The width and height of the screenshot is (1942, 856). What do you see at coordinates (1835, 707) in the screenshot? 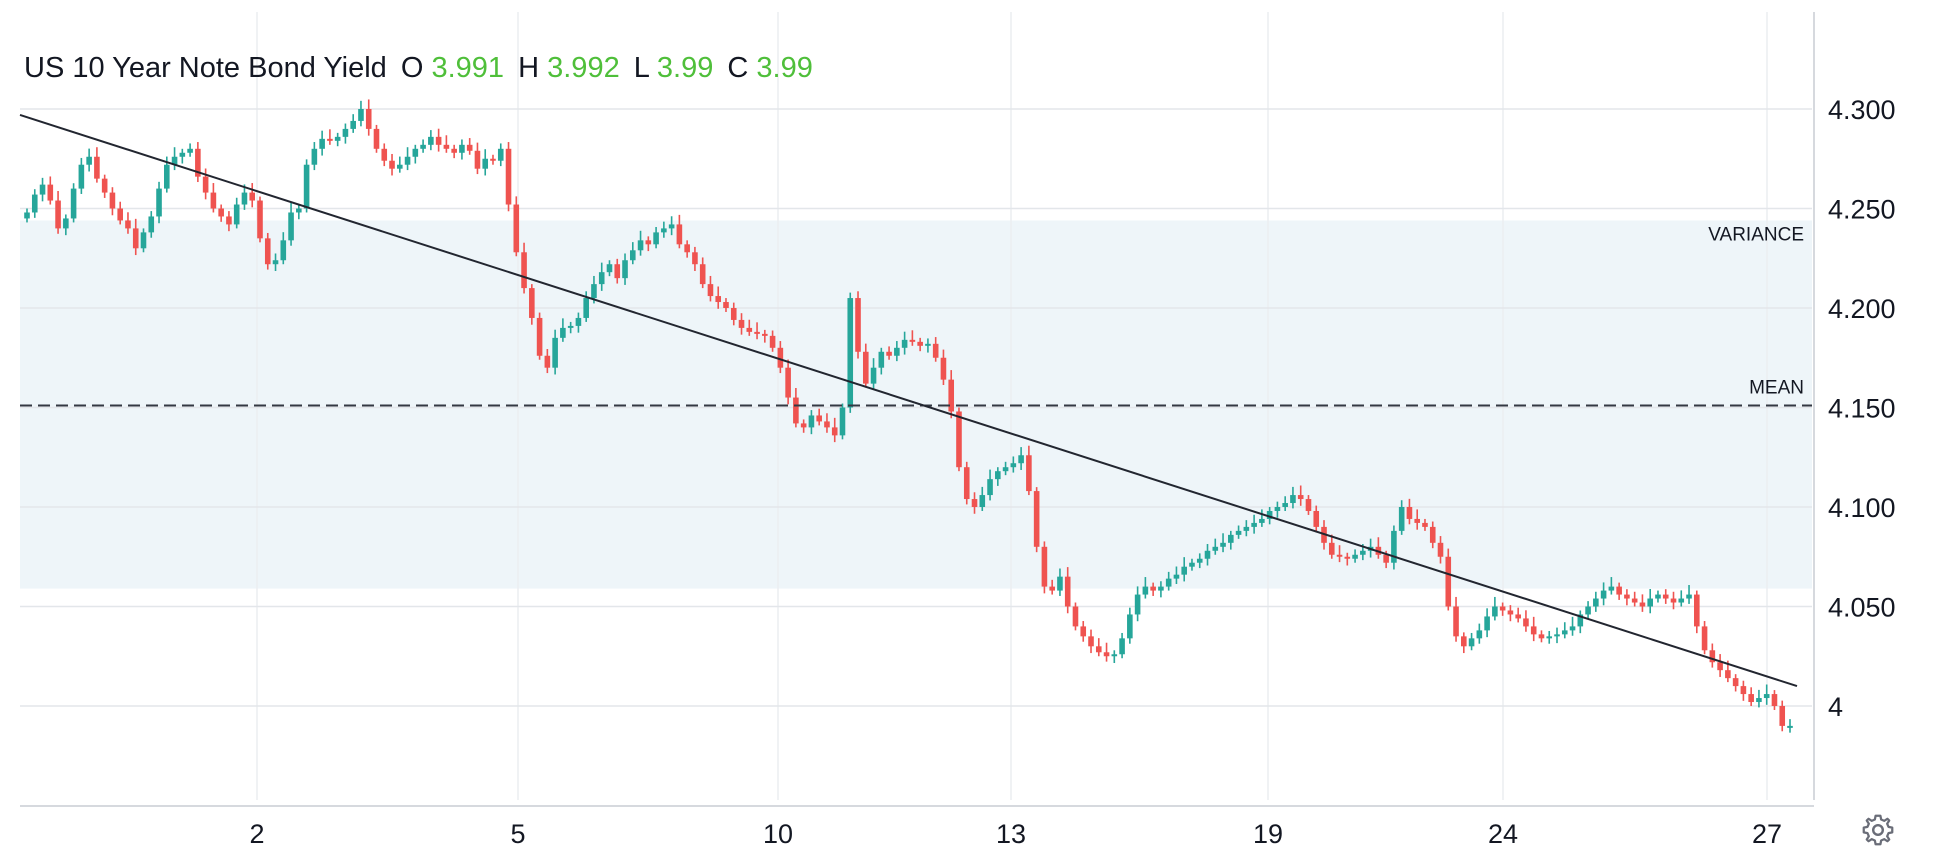
I see `y-tick-label: 4` at bounding box center [1835, 707].